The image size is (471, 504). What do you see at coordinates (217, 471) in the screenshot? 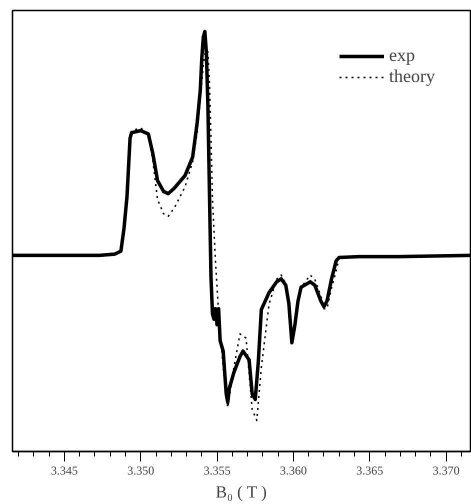
I see `x-tick-label: 3.355` at bounding box center [217, 471].